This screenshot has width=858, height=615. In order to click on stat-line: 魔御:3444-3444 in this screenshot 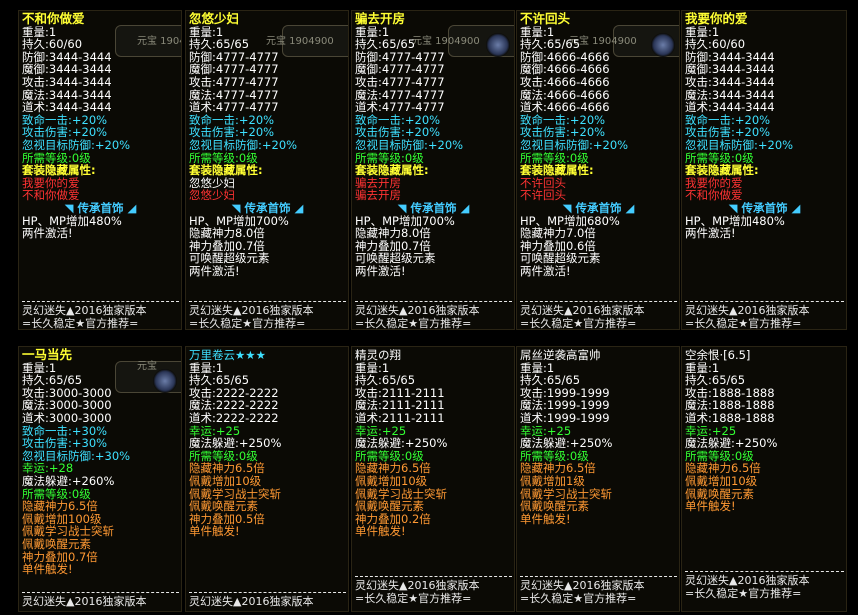, I will do `click(67, 69)`.